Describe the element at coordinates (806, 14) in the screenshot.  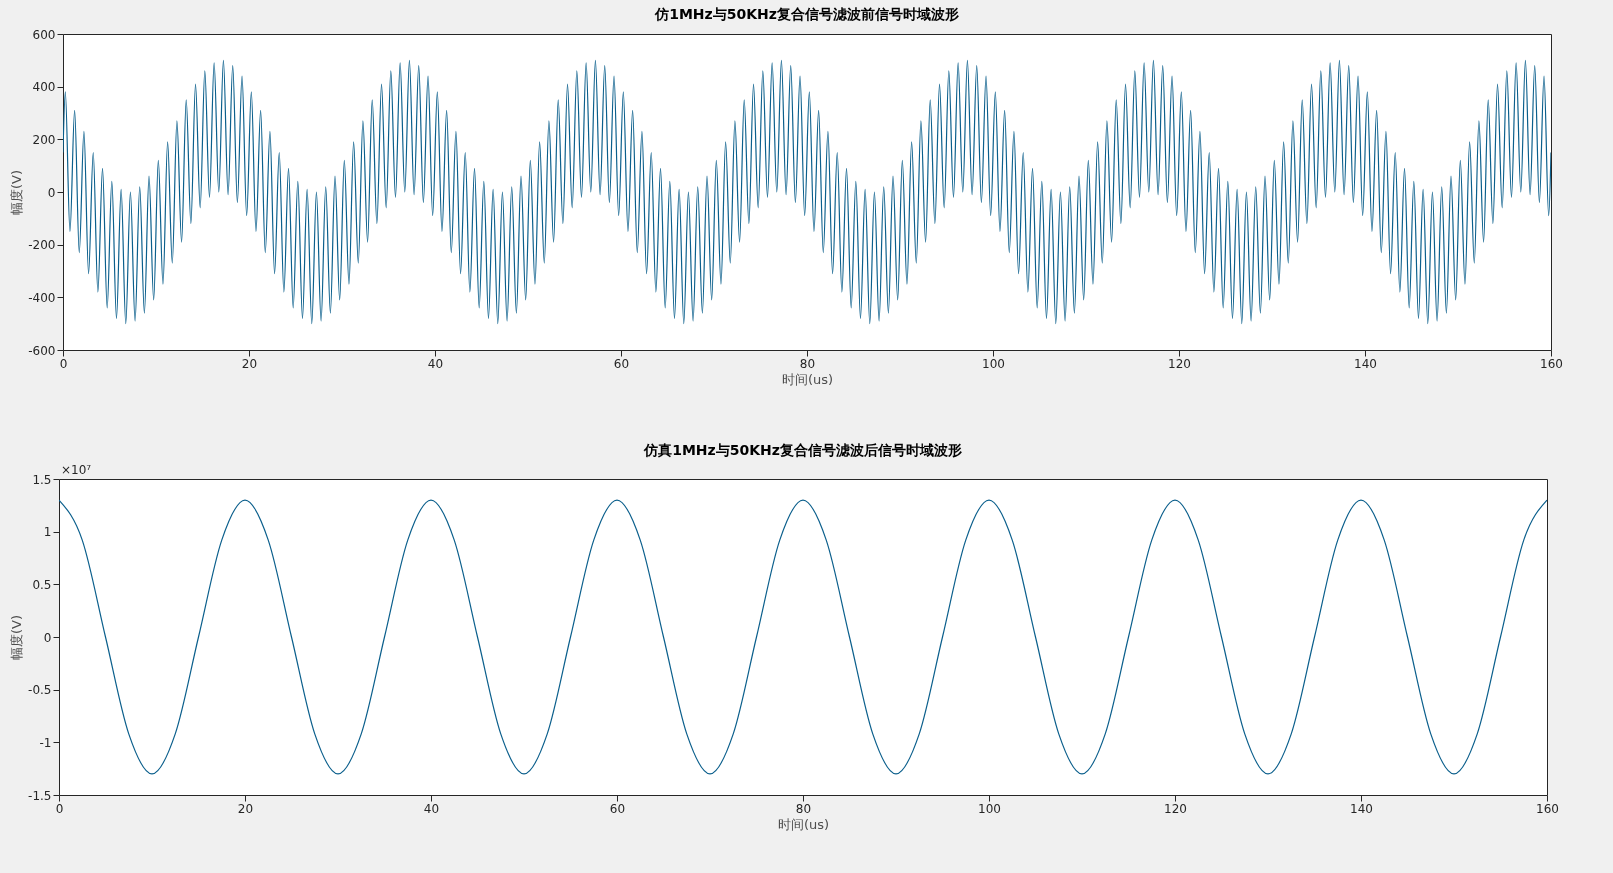
I see `chart-title: 仿1MHz与50KHz复合信号滤波前信号时域波形` at that location.